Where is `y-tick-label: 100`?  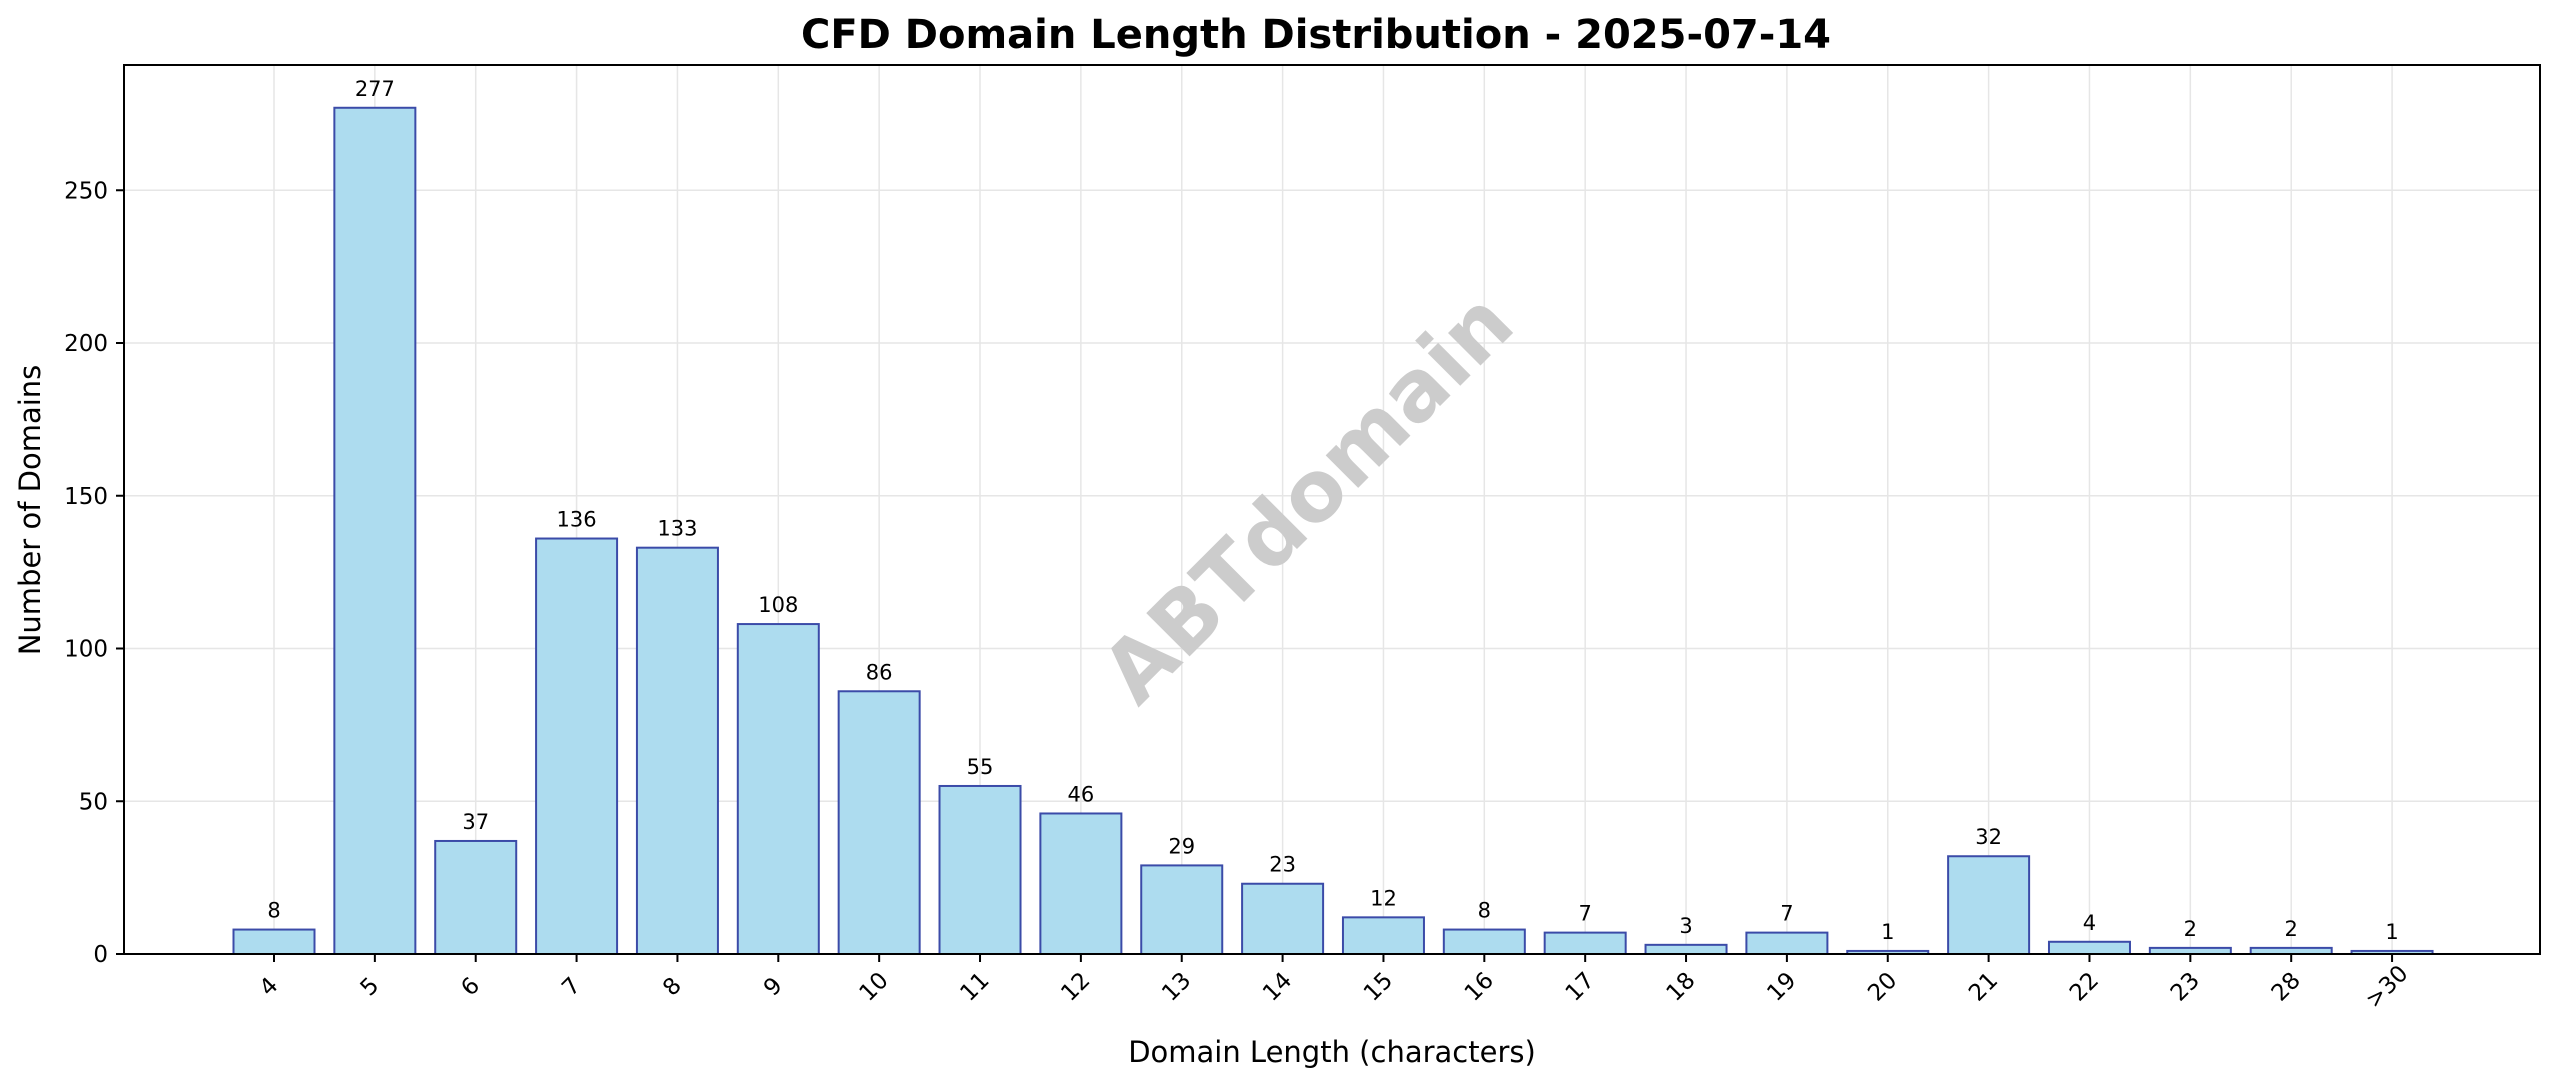 y-tick-label: 100 is located at coordinates (86, 650).